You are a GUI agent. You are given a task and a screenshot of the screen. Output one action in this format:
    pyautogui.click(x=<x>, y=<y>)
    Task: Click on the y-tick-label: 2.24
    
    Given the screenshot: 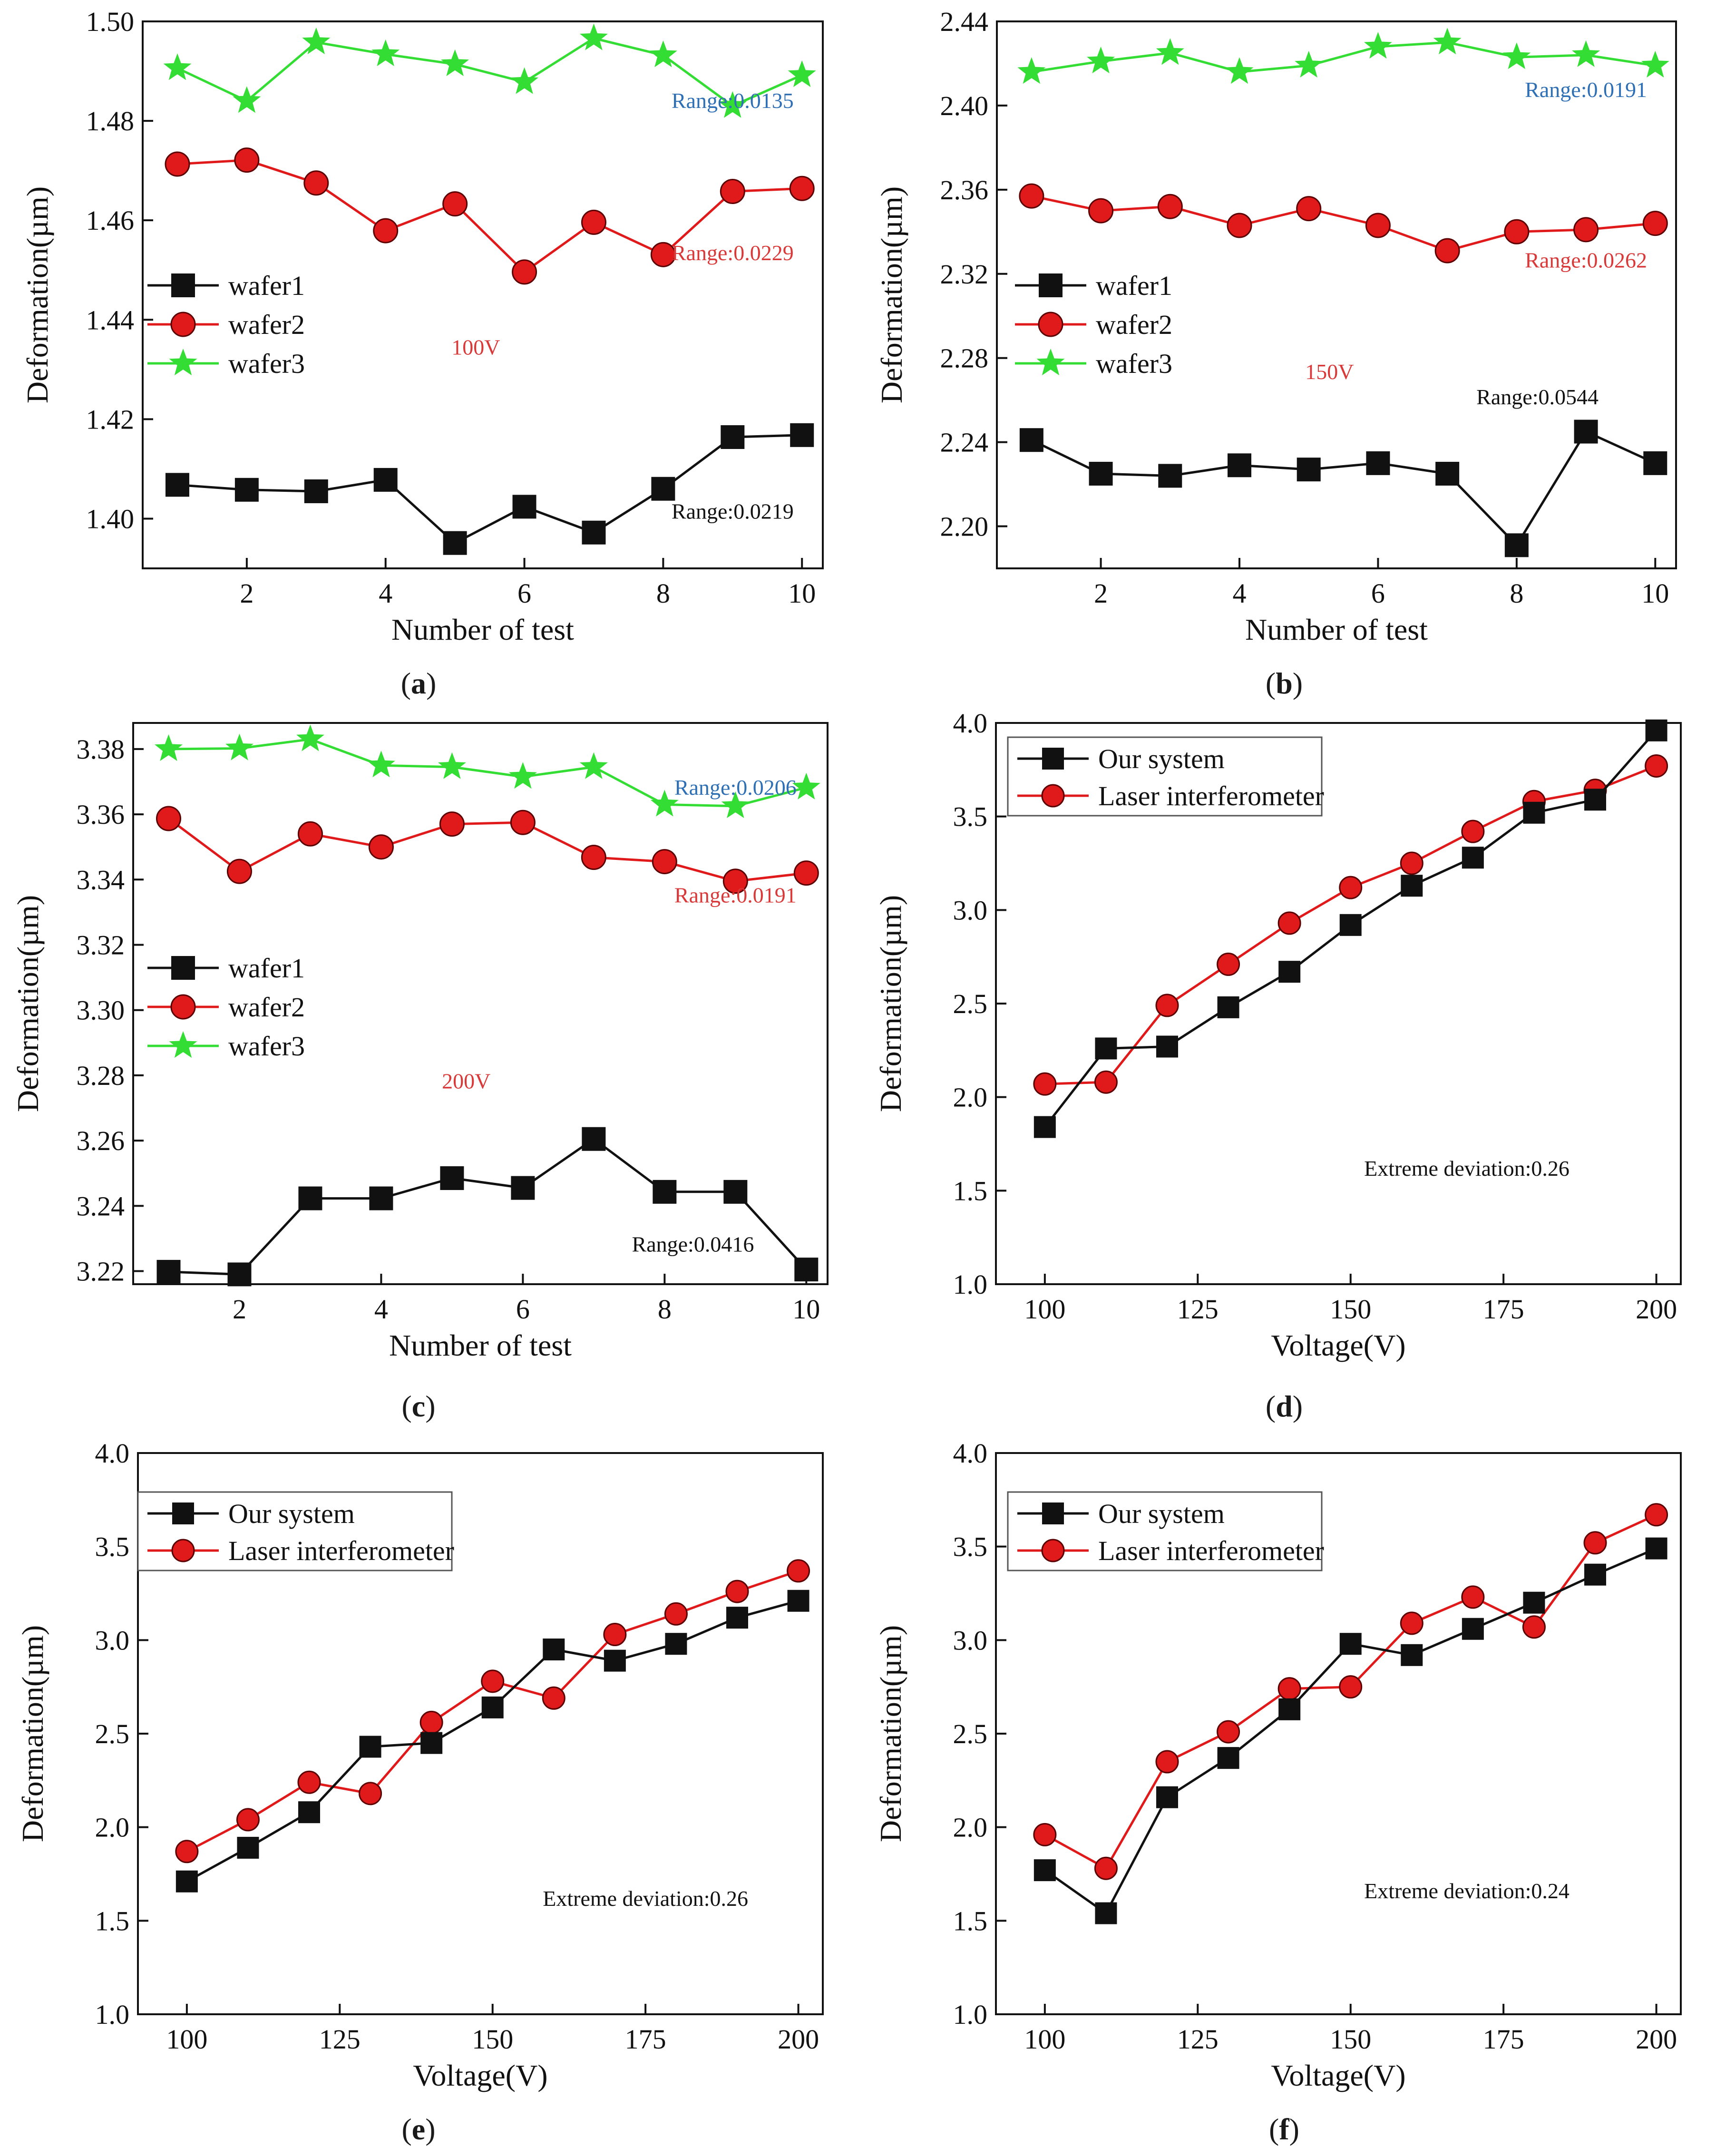 What is the action you would take?
    pyautogui.click(x=964, y=442)
    